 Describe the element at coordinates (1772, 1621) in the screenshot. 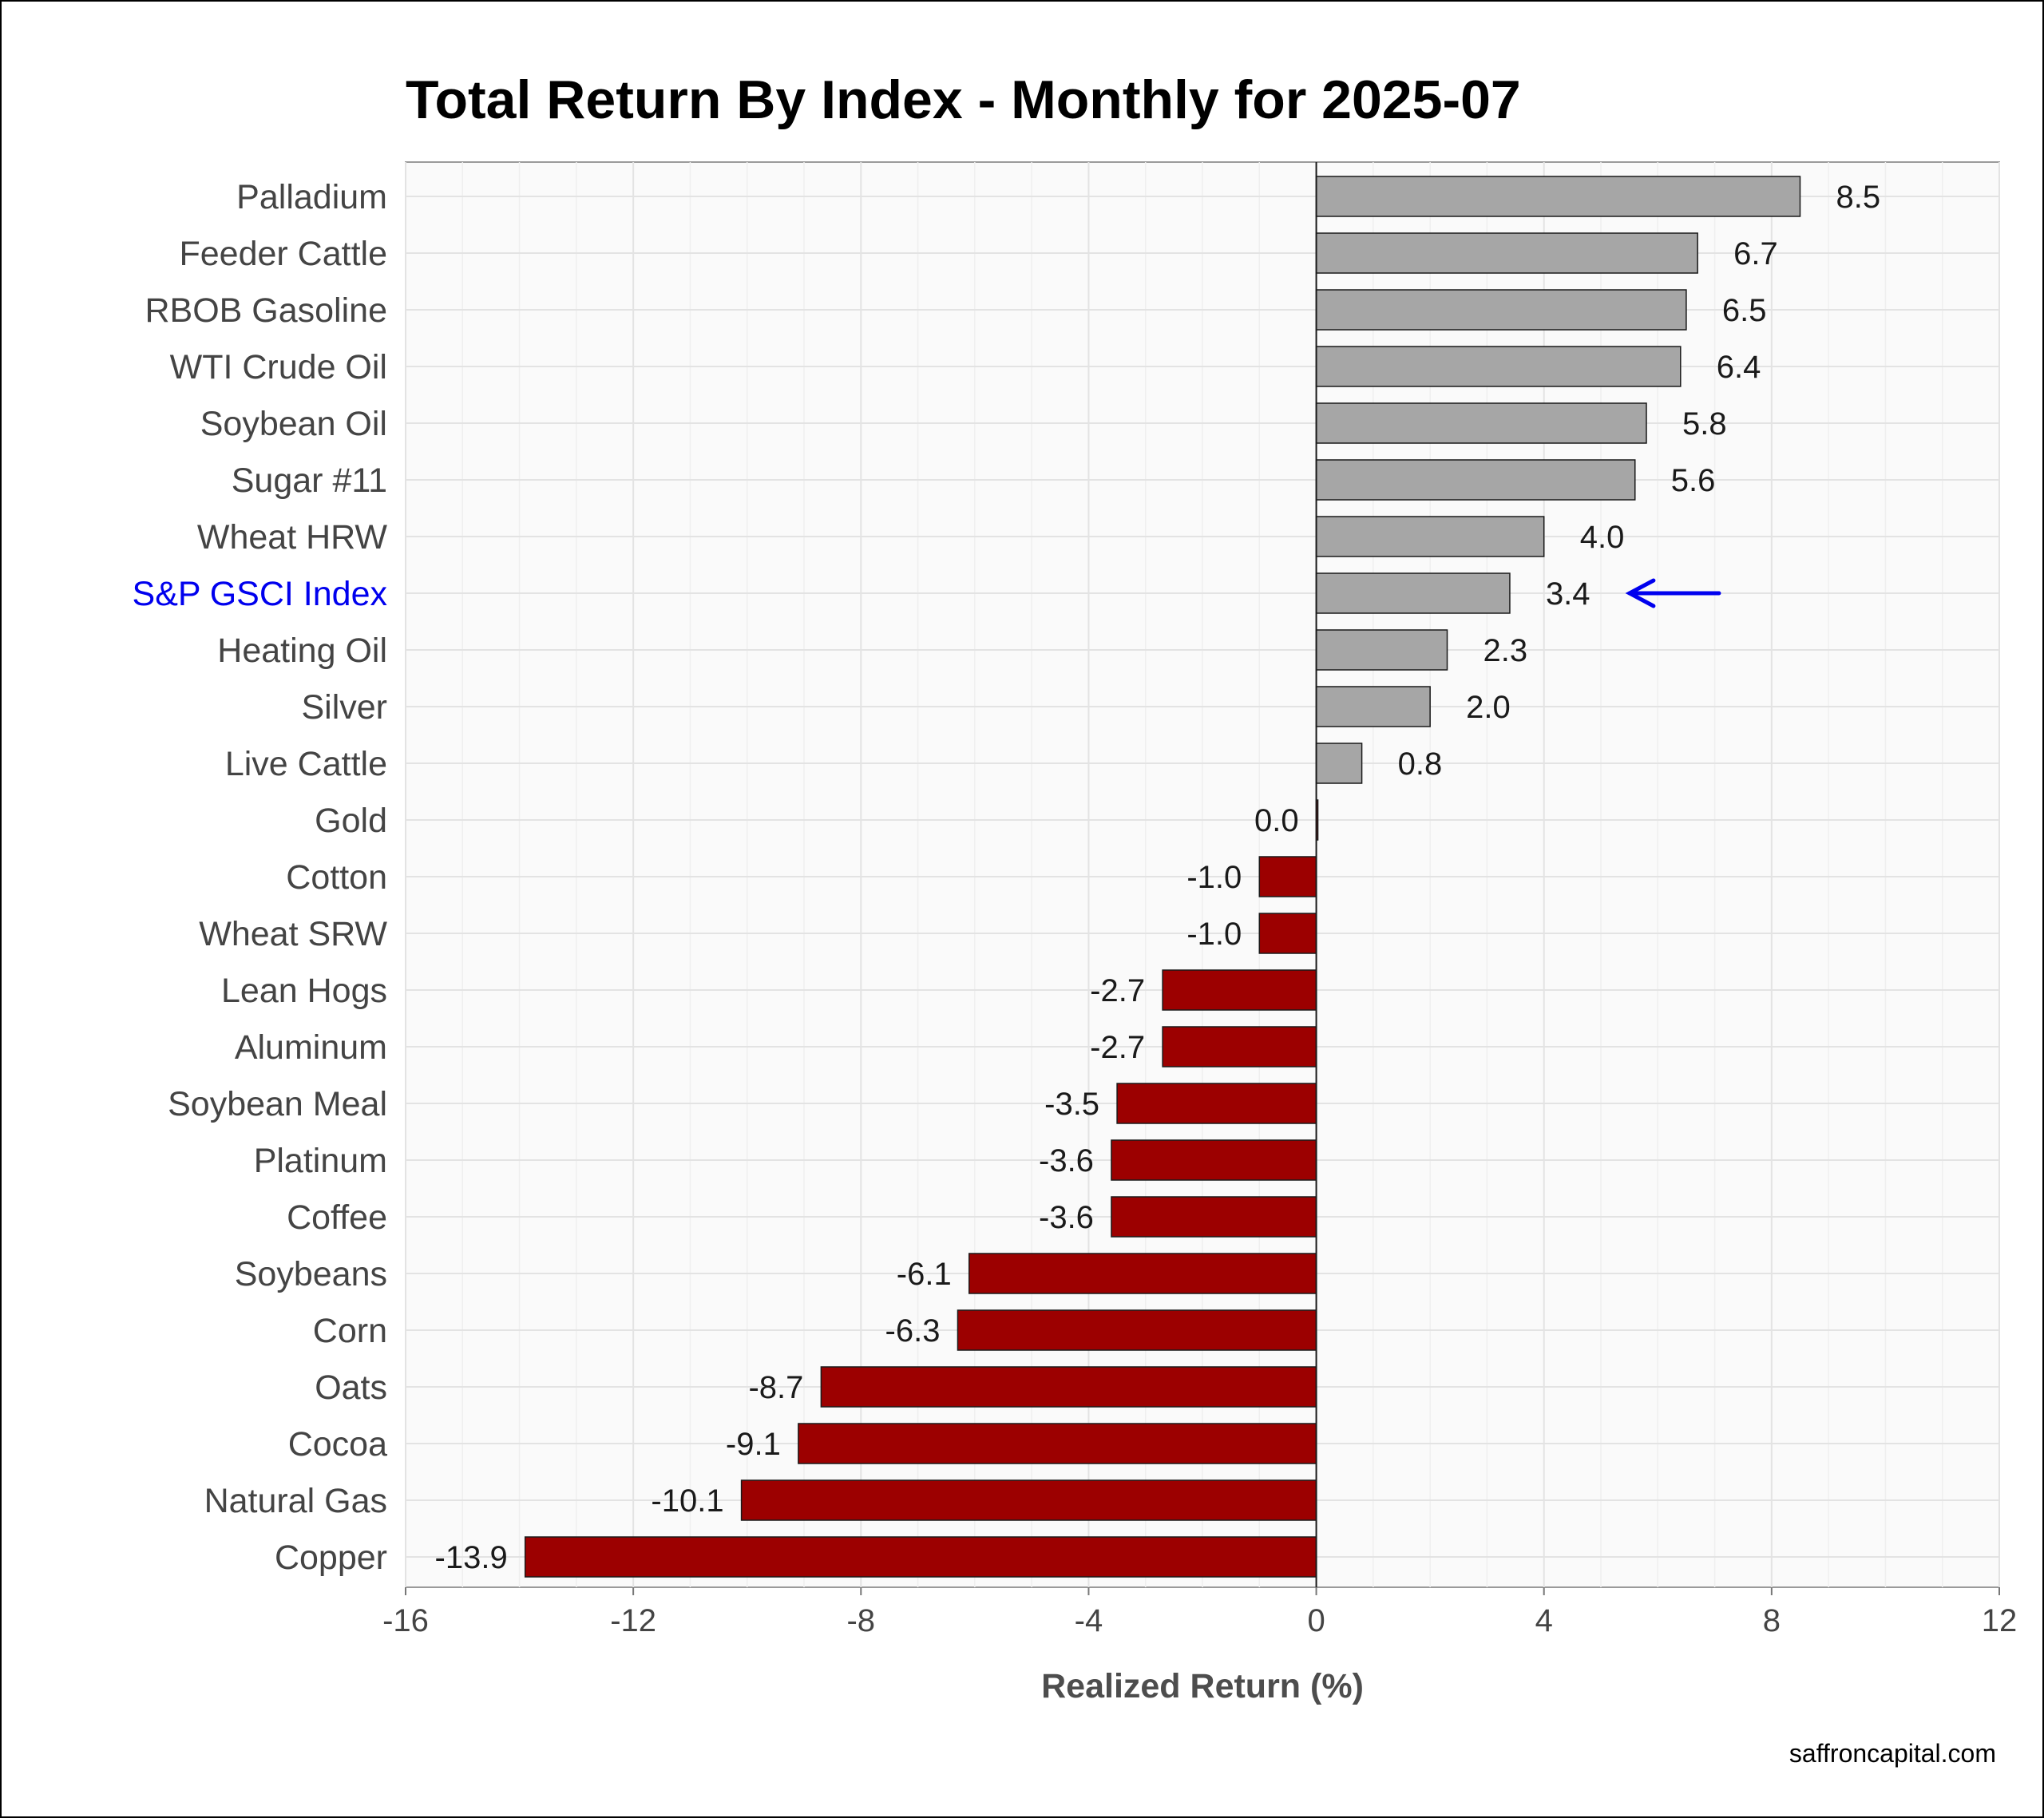

I see `x-tick-label: 8` at that location.